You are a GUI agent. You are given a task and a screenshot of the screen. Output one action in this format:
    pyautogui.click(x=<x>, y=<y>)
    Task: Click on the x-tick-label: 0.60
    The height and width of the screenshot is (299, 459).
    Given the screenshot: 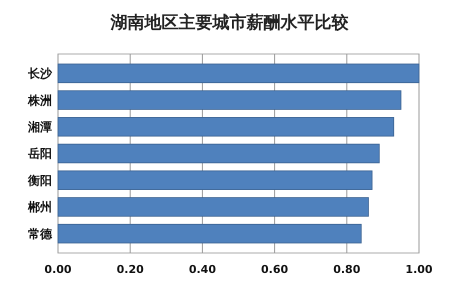 What is the action you would take?
    pyautogui.click(x=275, y=269)
    